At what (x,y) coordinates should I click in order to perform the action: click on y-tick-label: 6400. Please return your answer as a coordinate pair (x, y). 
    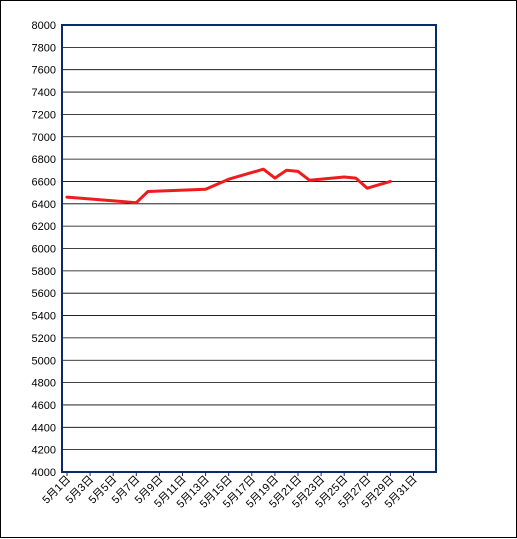
    Looking at the image, I should click on (44, 205).